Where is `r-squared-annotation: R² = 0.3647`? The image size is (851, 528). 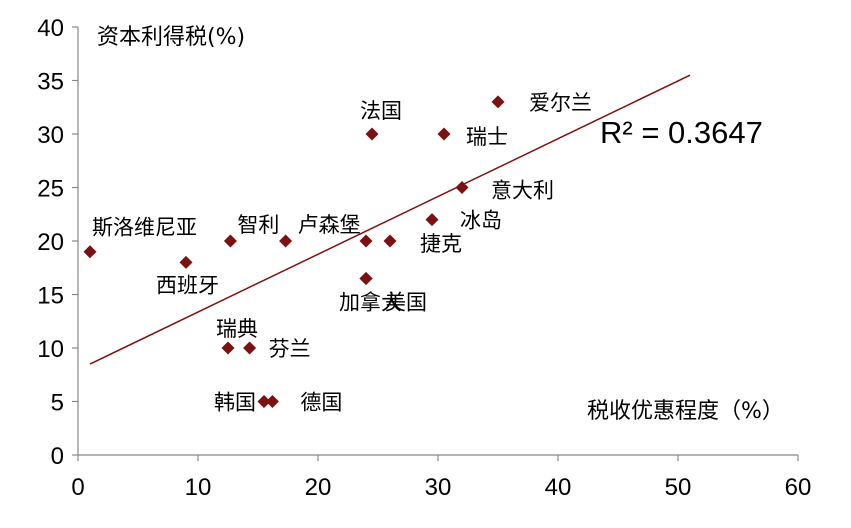
r-squared-annotation: R² = 0.3647 is located at coordinates (681, 132).